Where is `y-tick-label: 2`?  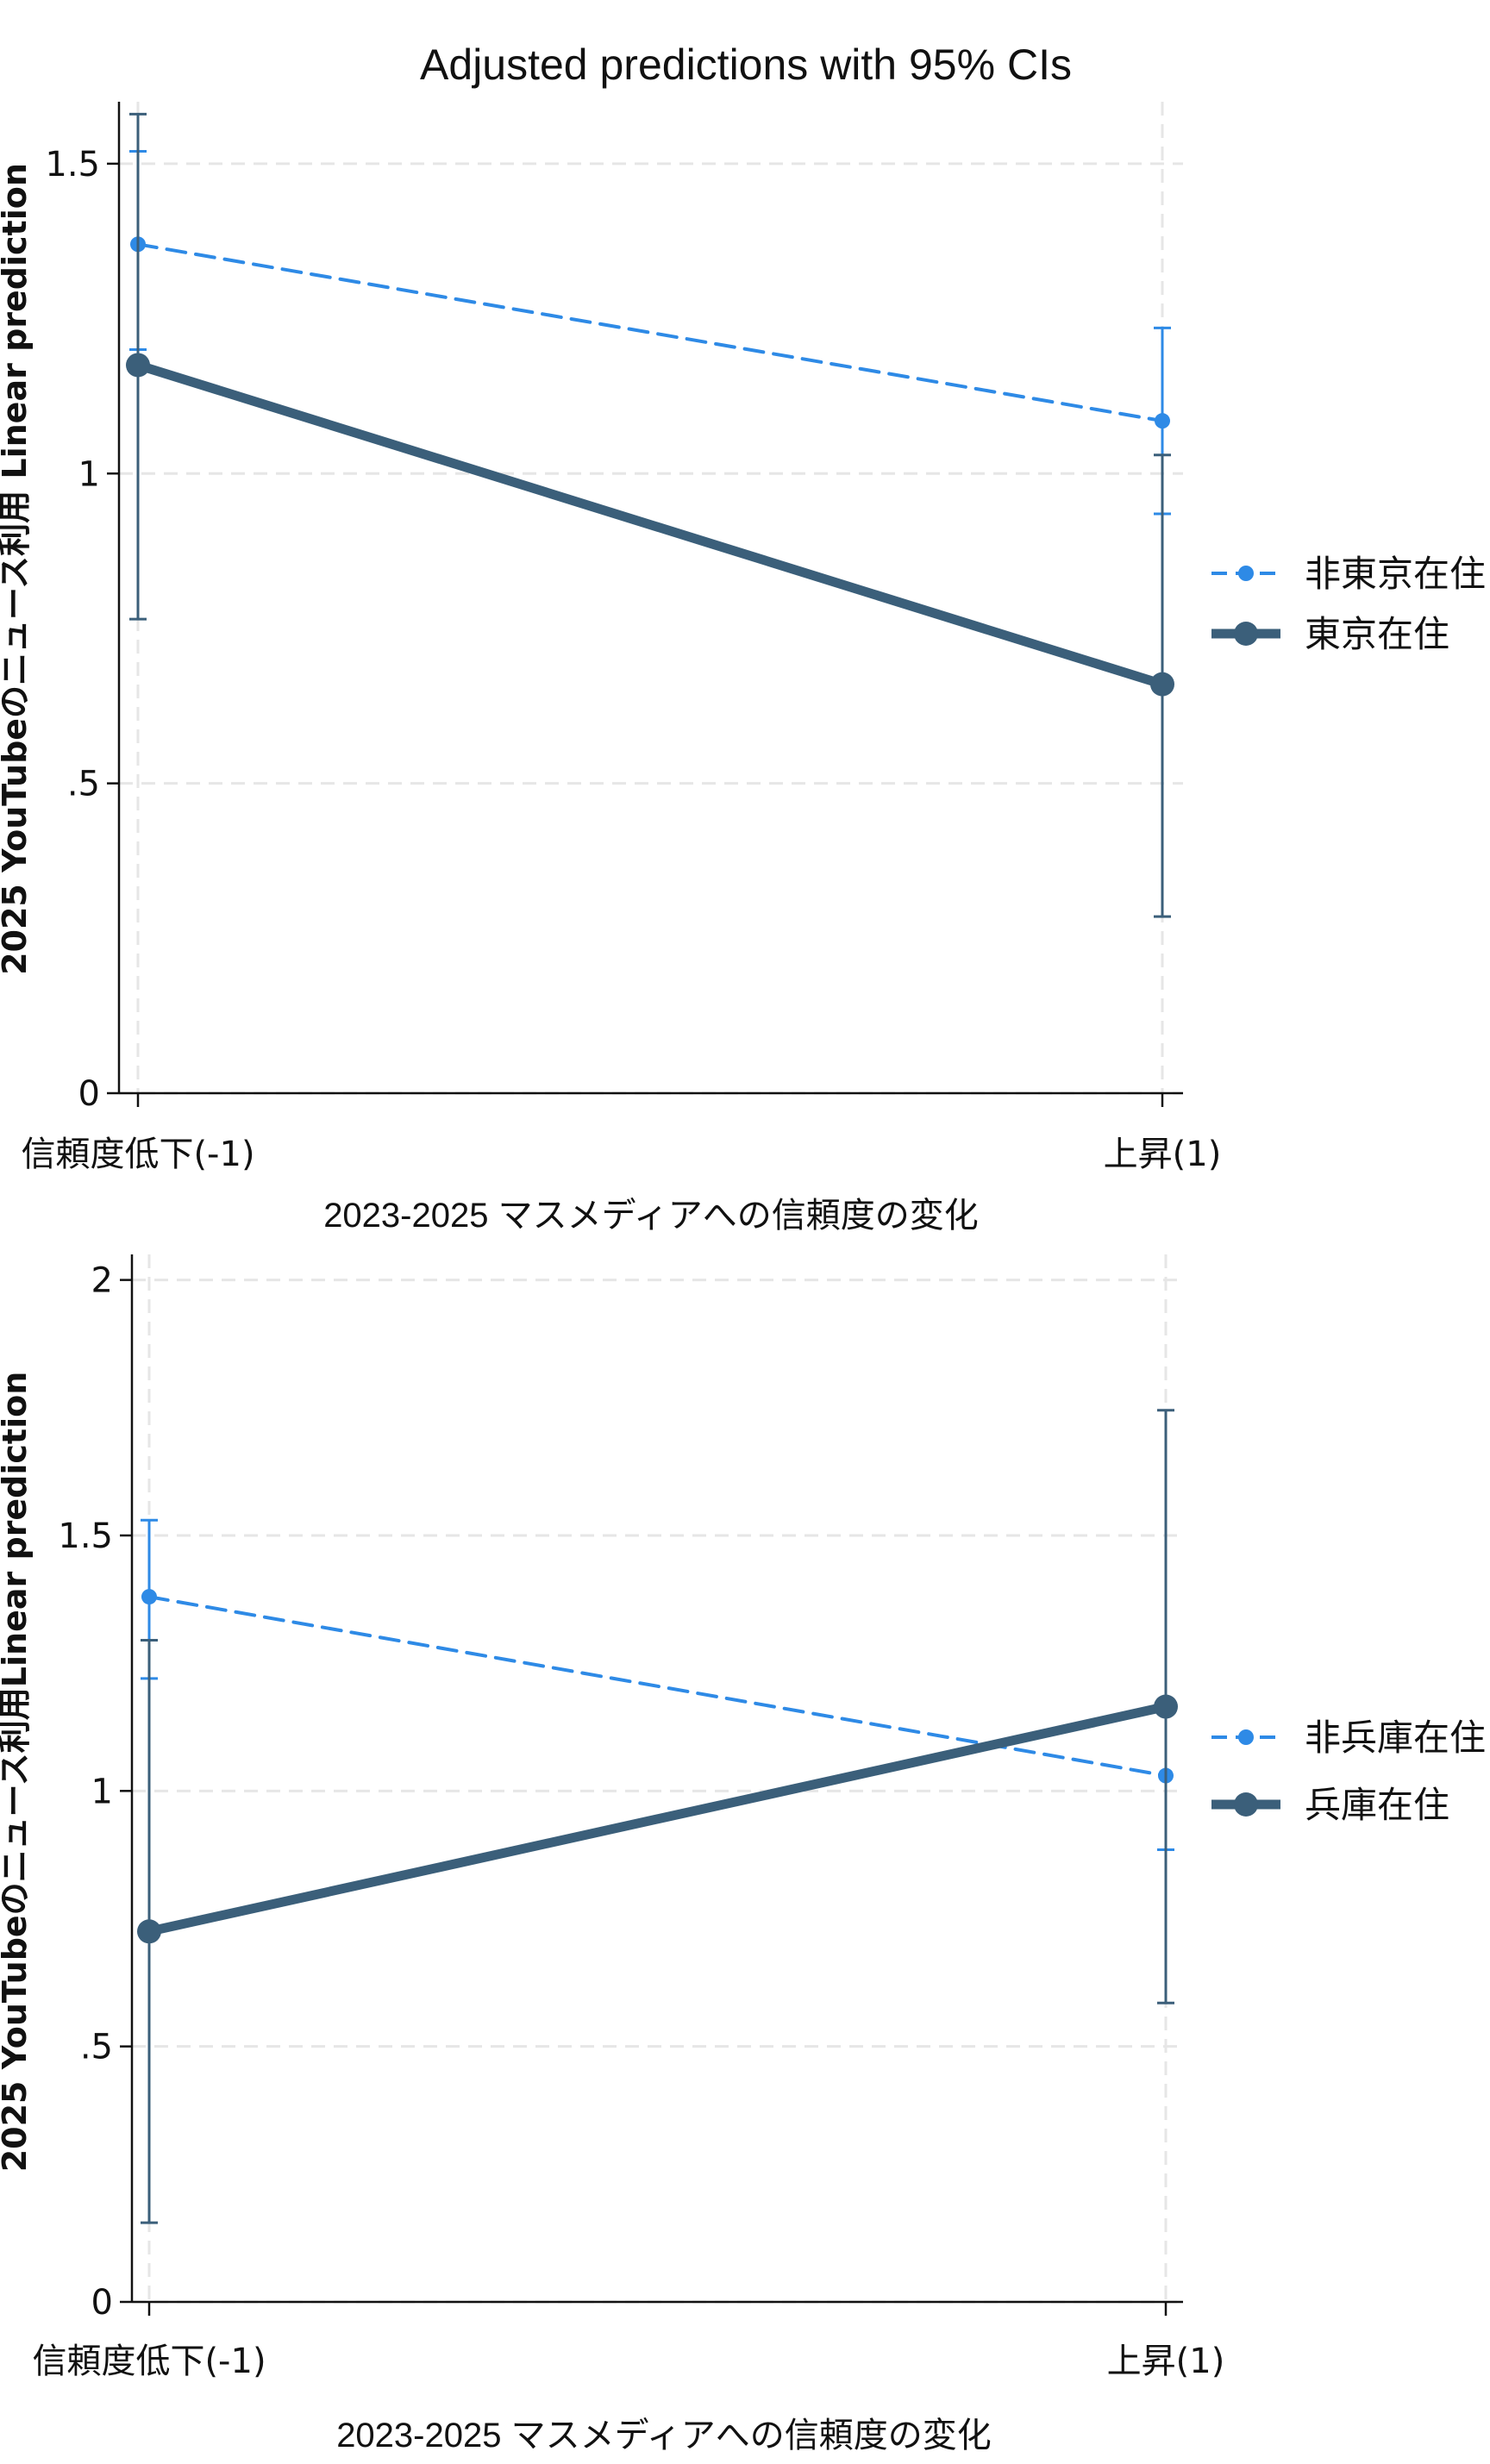
y-tick-label: 2 is located at coordinates (102, 1281).